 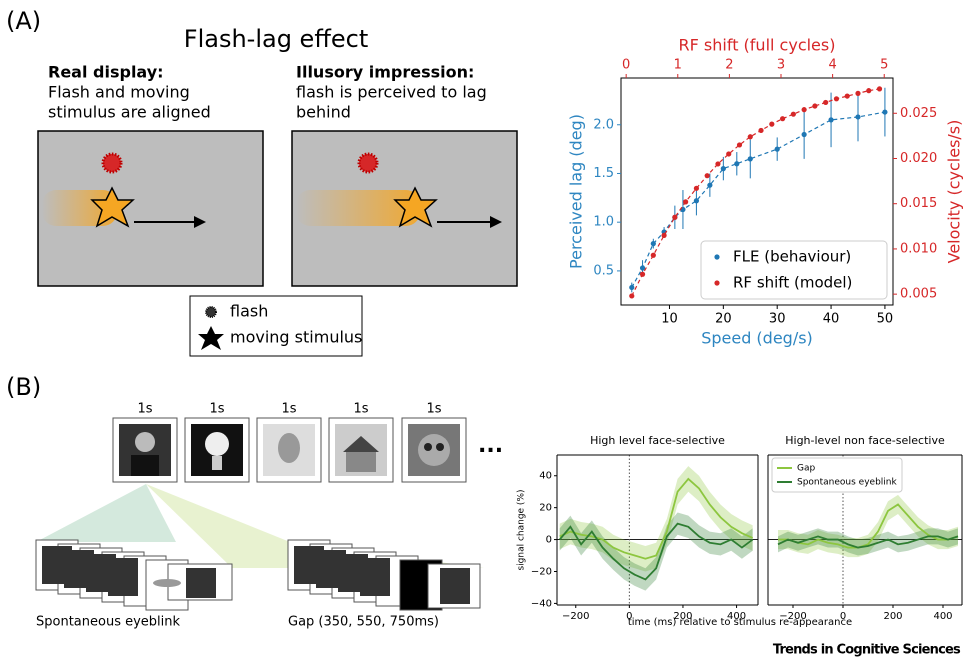 I want to click on y2-tick-label: 0.005, so click(x=918, y=294).